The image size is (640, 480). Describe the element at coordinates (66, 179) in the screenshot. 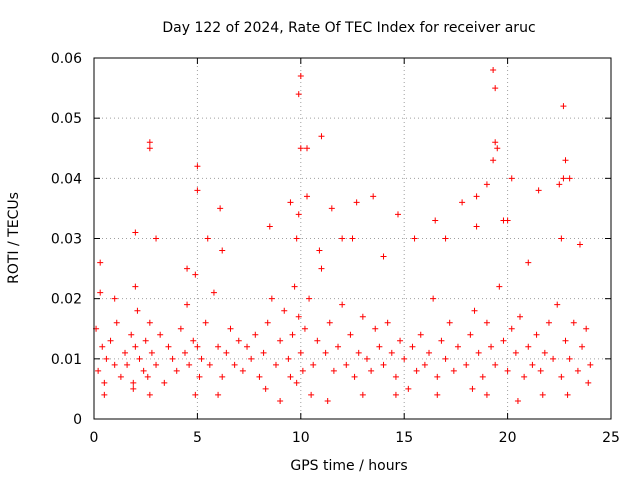

I see `y-tick-label: 0.04` at that location.